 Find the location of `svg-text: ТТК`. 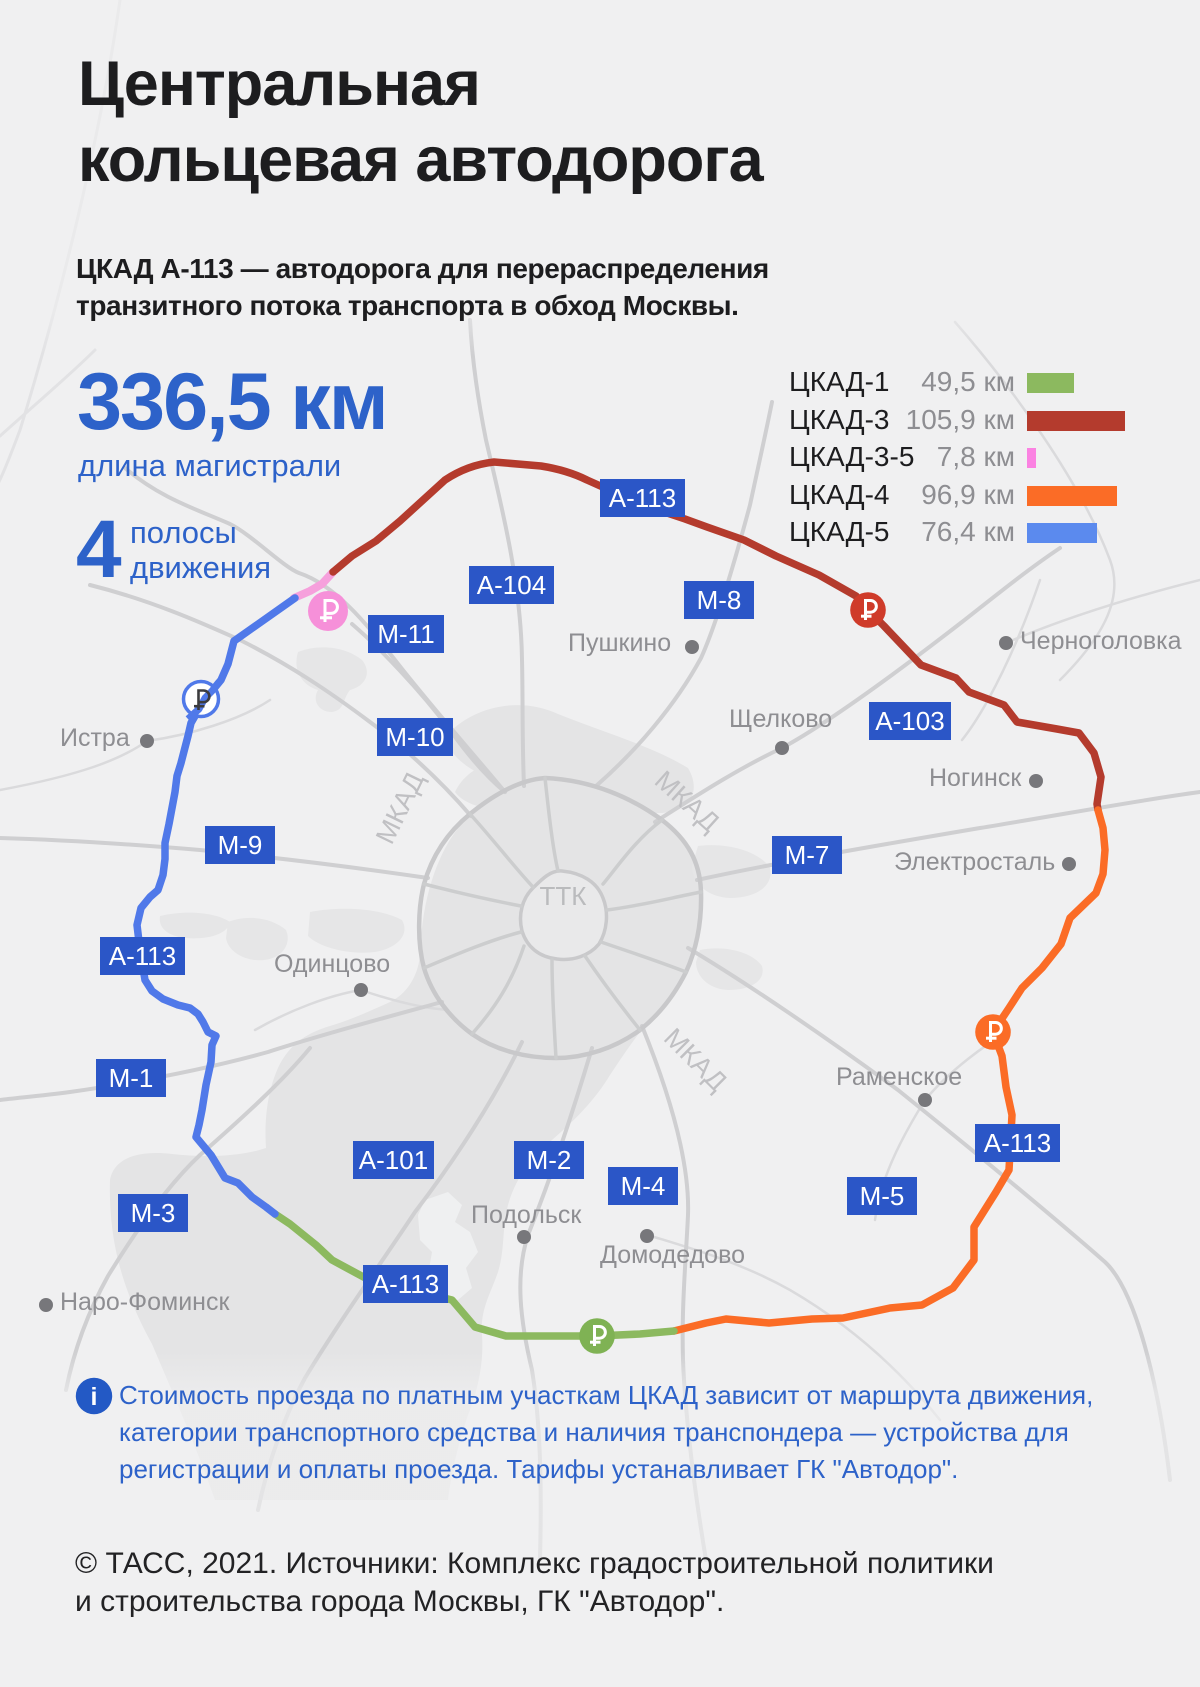

svg-text: ТТК is located at coordinates (563, 896).